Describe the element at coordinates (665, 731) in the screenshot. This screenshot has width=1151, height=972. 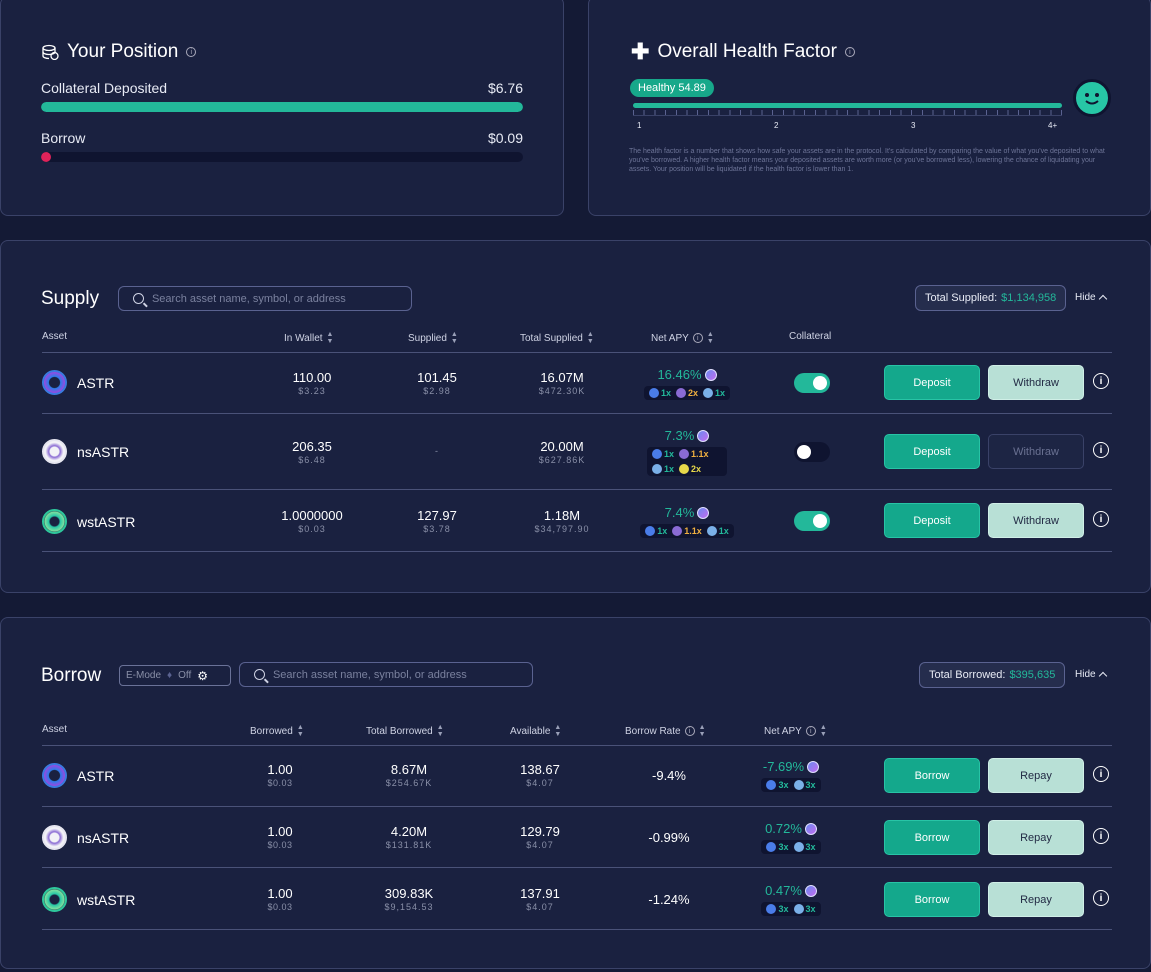
I see `col-borrow-rate: Borrow Rate i ▲ ▼` at that location.